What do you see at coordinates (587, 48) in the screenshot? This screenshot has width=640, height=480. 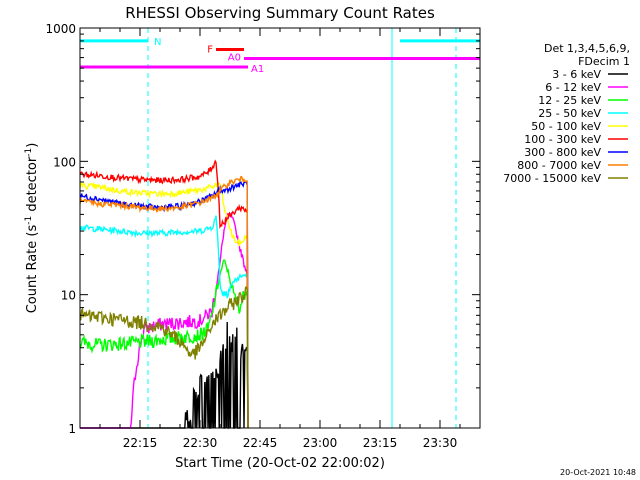 I see `legend-header-line-1: Det 1,3,4,5,6,9,` at bounding box center [587, 48].